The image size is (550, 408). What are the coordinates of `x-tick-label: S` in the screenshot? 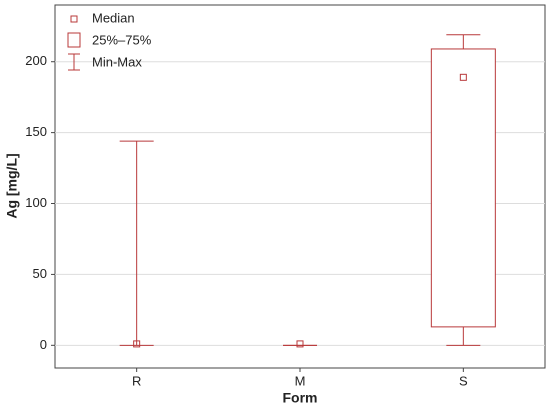 It's located at (463, 380).